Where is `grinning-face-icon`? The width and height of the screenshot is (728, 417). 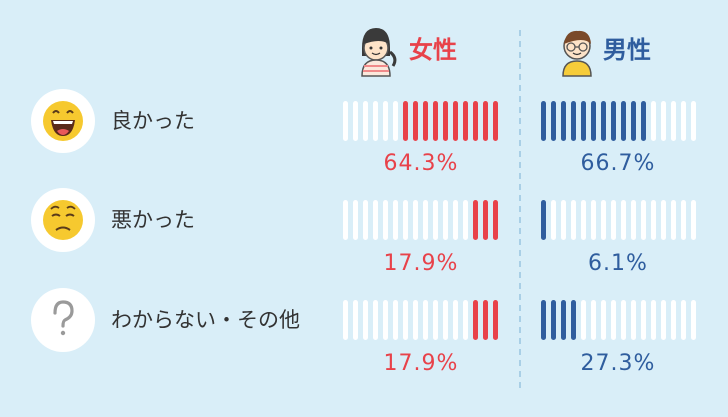 grinning-face-icon is located at coordinates (63, 121).